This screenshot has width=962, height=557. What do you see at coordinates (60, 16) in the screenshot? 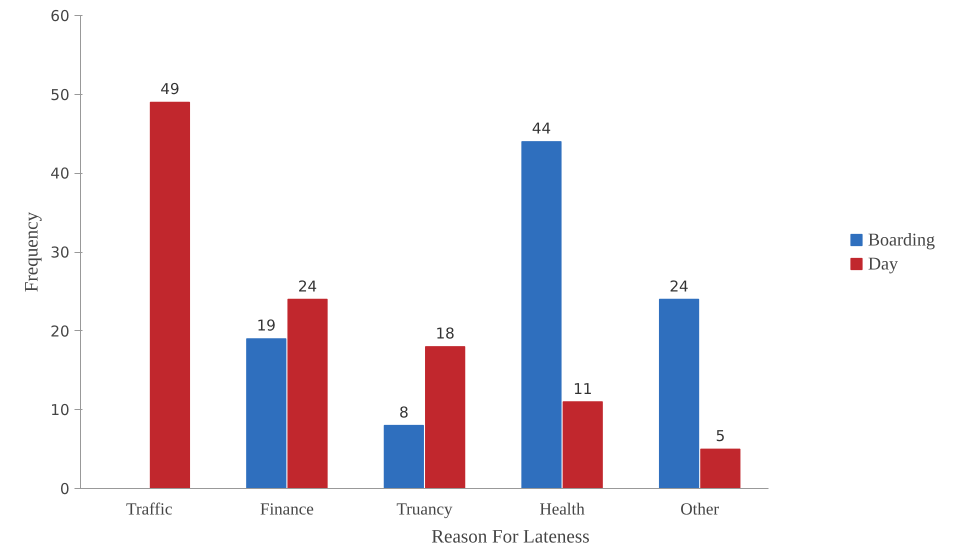
I see `y-tick-label: 60` at bounding box center [60, 16].